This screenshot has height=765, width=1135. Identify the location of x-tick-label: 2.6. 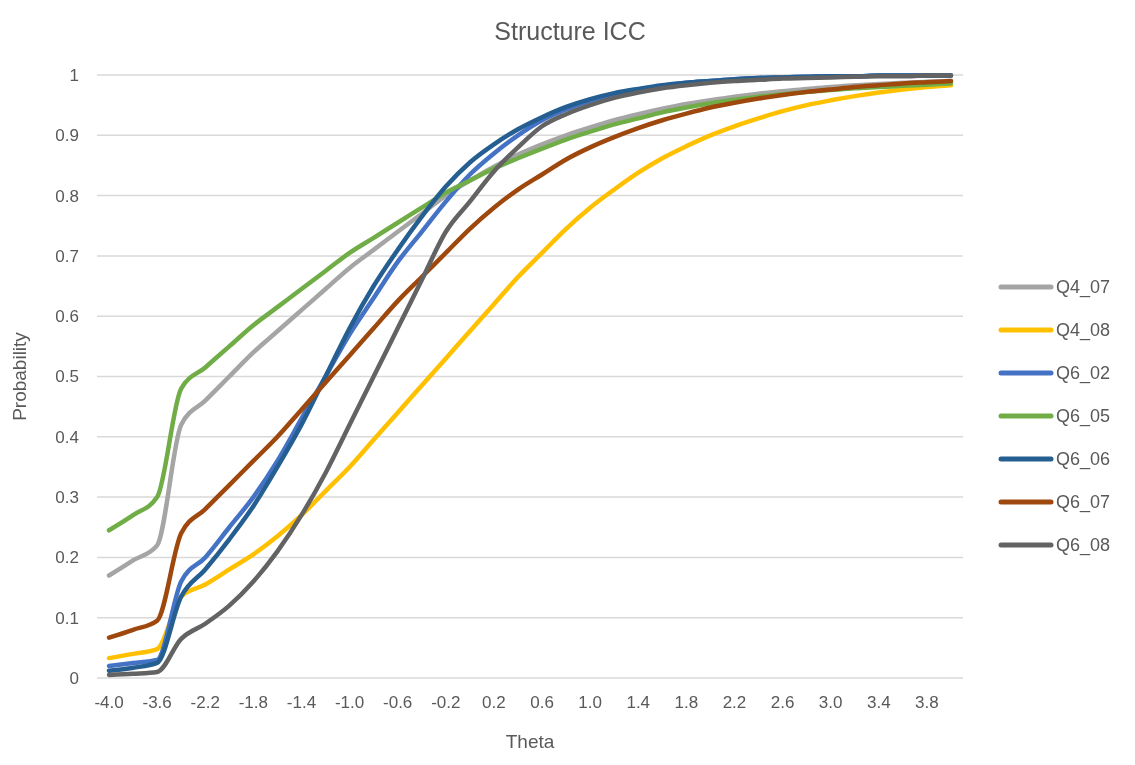
(782, 702).